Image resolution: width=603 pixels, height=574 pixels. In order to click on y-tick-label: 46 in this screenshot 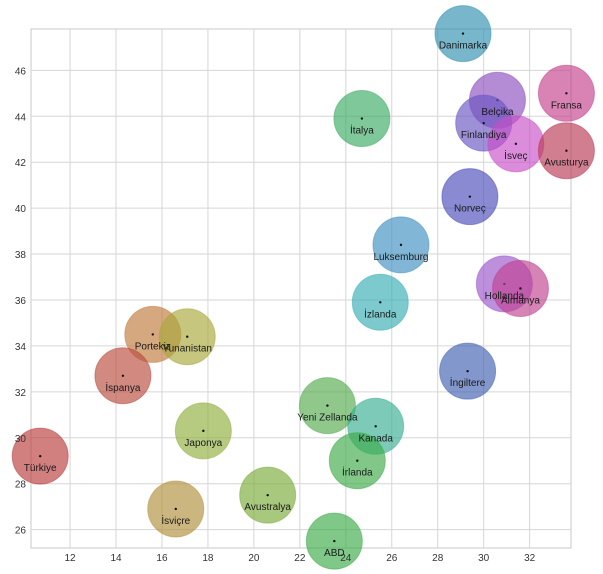, I will do `click(21, 71)`.